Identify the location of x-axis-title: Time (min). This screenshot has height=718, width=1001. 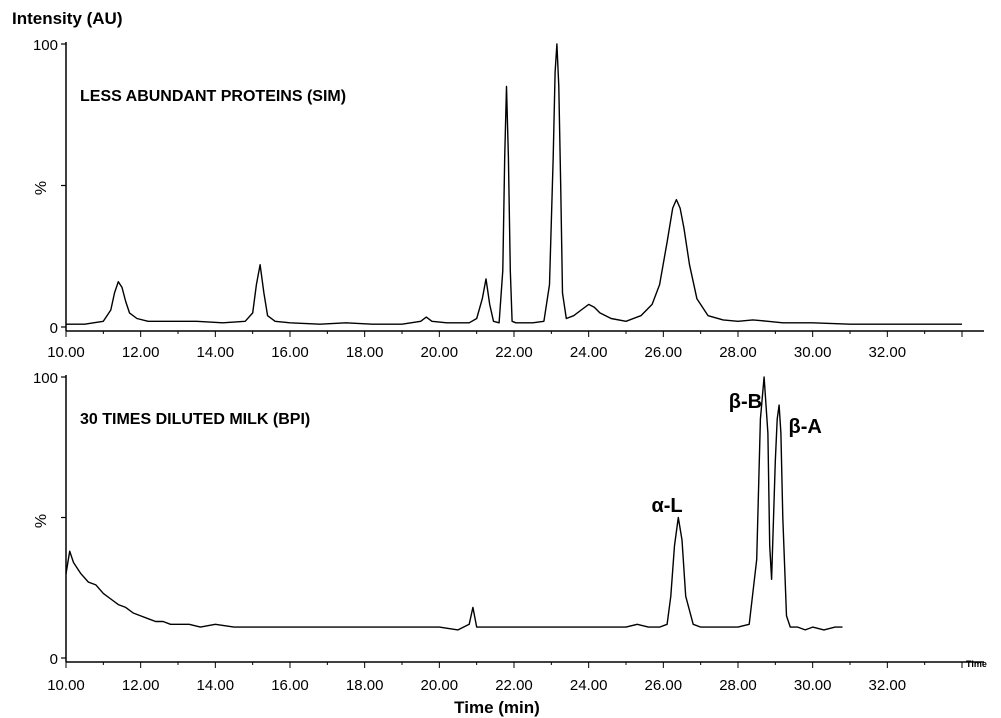
(497, 707).